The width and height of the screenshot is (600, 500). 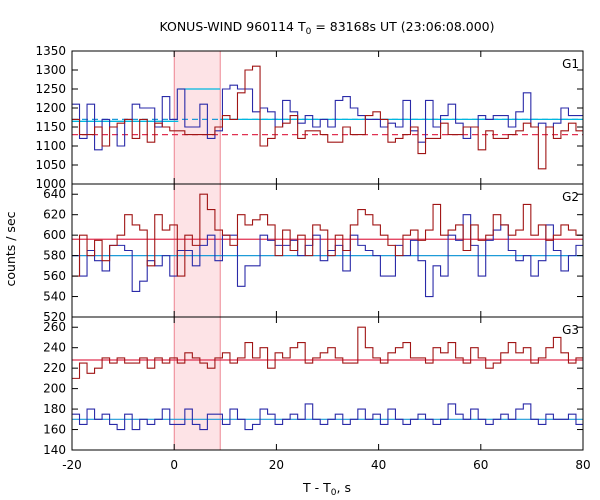 I want to click on y-tick-label-g3: 180, so click(x=54, y=409).